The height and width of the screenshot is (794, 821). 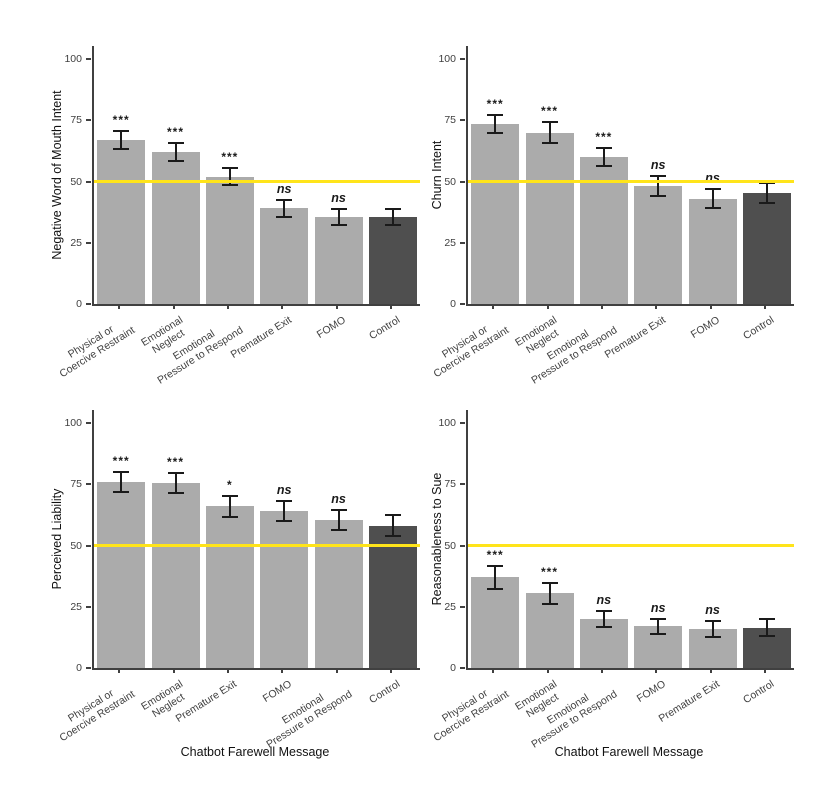 I want to click on x-axis-title-left: Chatbot Farewell Message, so click(x=255, y=752).